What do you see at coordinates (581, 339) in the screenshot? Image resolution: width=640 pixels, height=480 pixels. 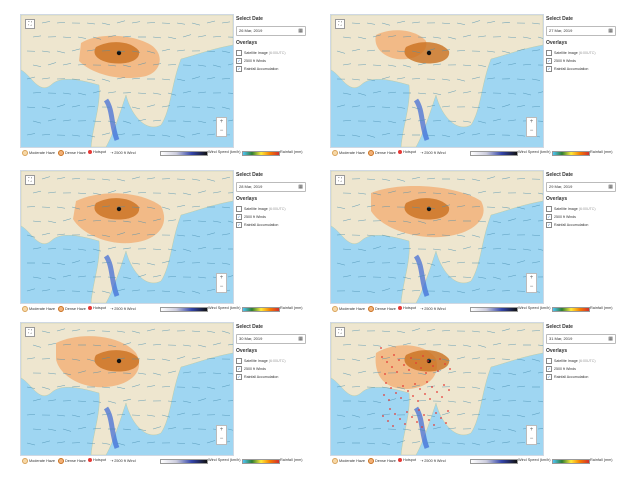 I see `date-input: 31 Mar, 2019 ▦` at bounding box center [581, 339].